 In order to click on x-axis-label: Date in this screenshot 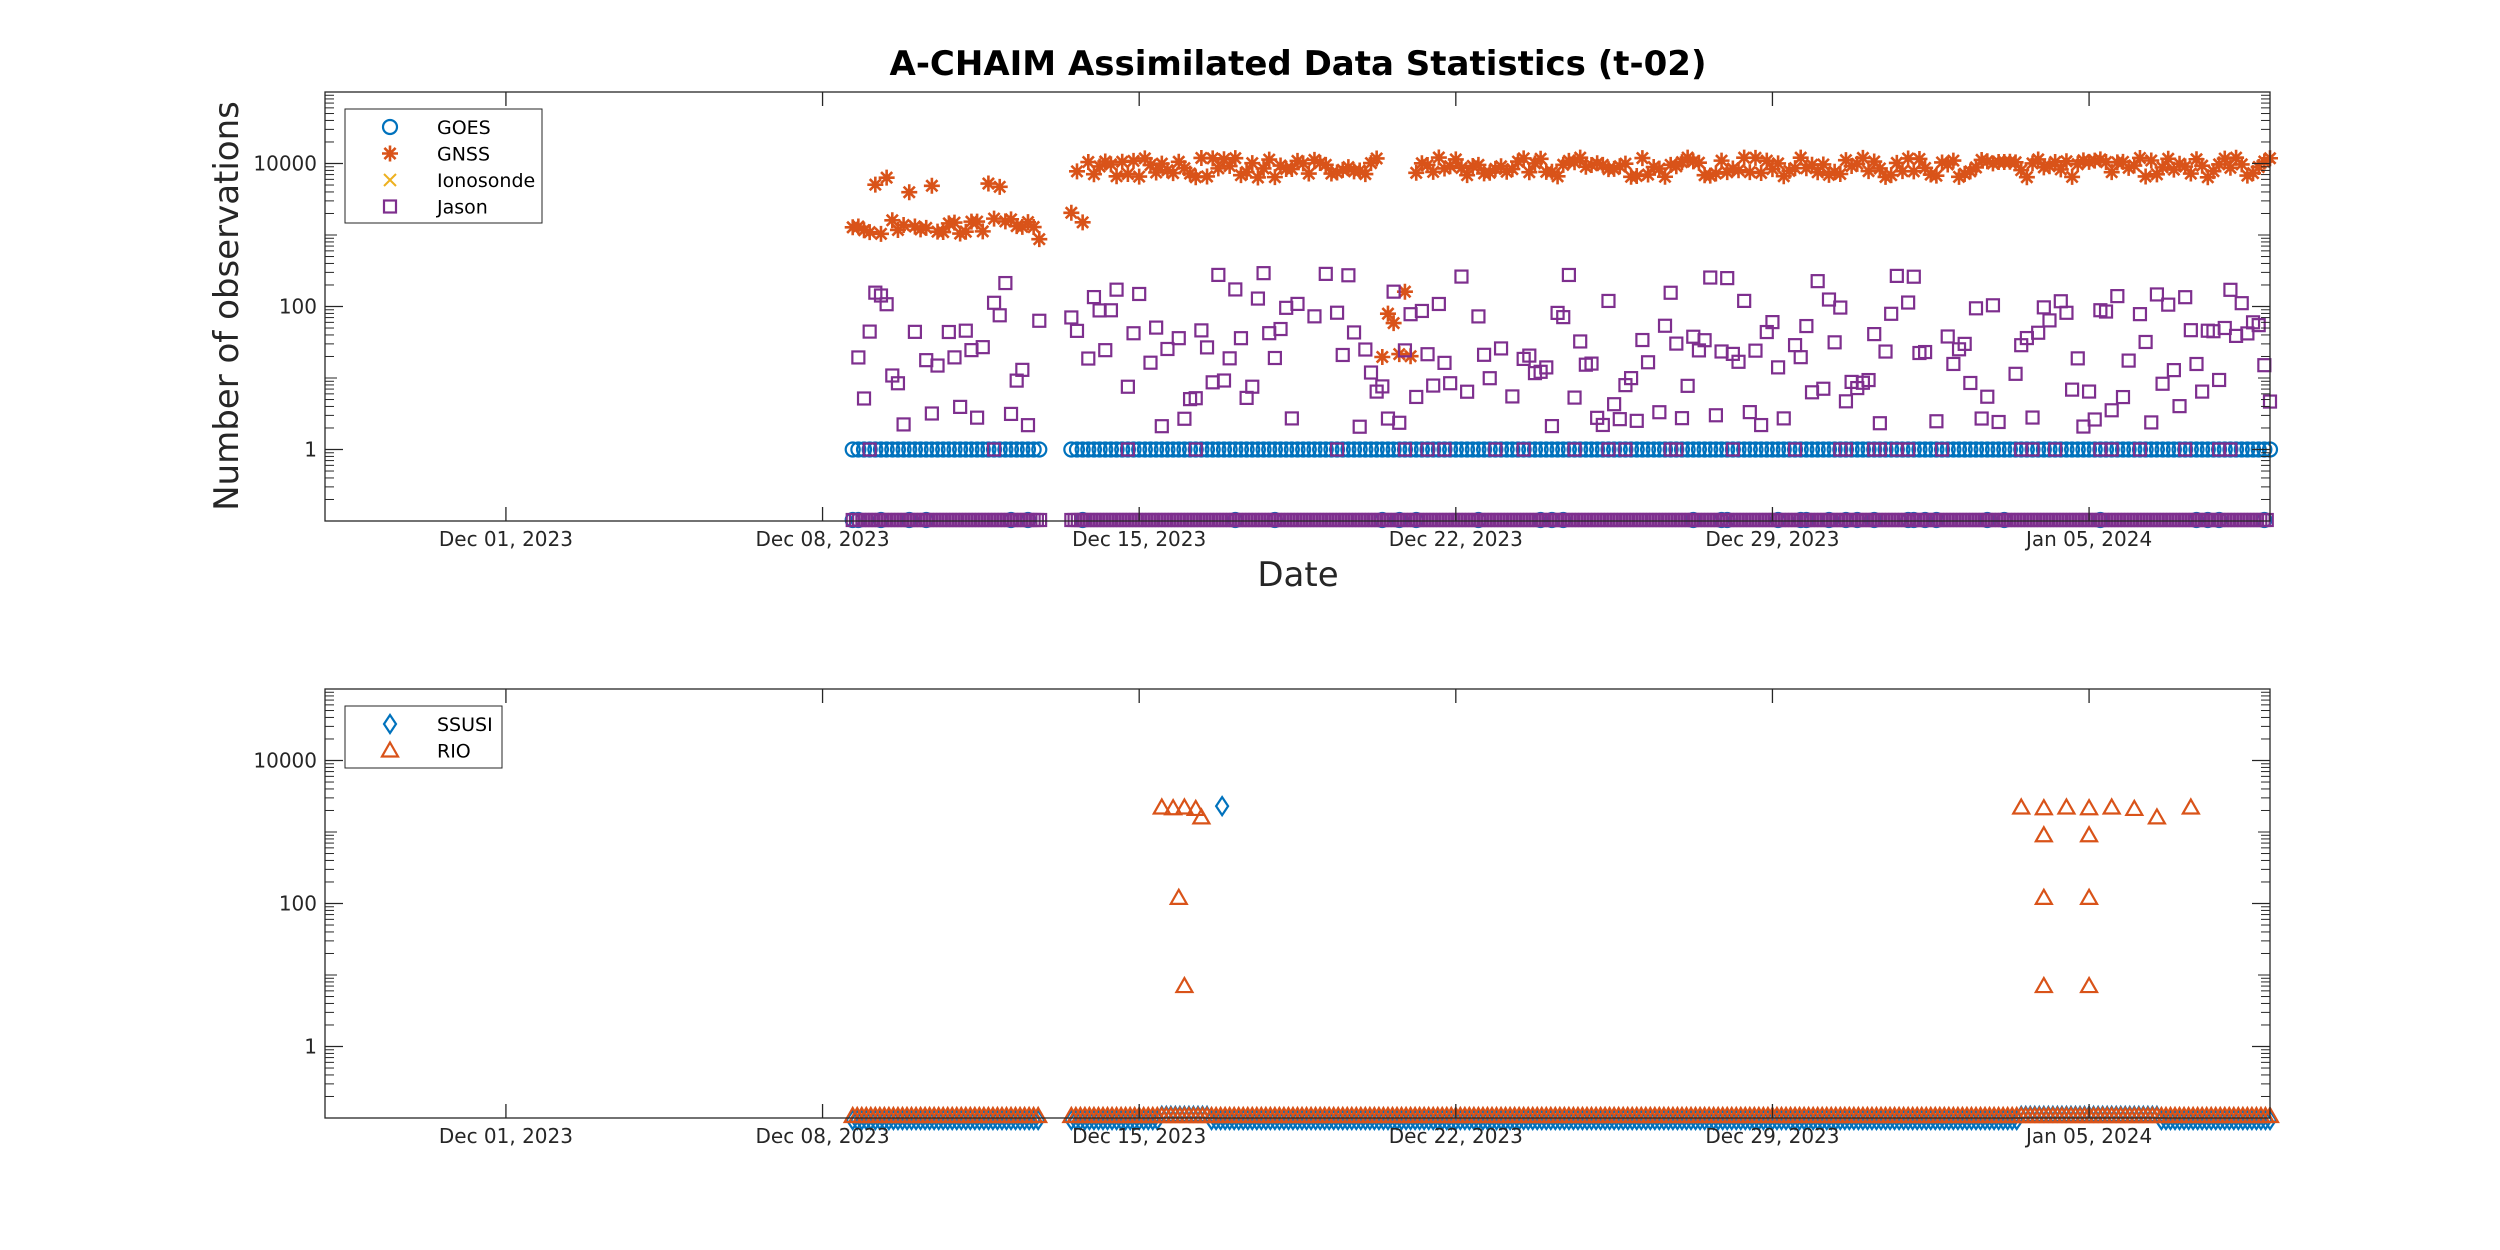, I will do `click(1297, 575)`.